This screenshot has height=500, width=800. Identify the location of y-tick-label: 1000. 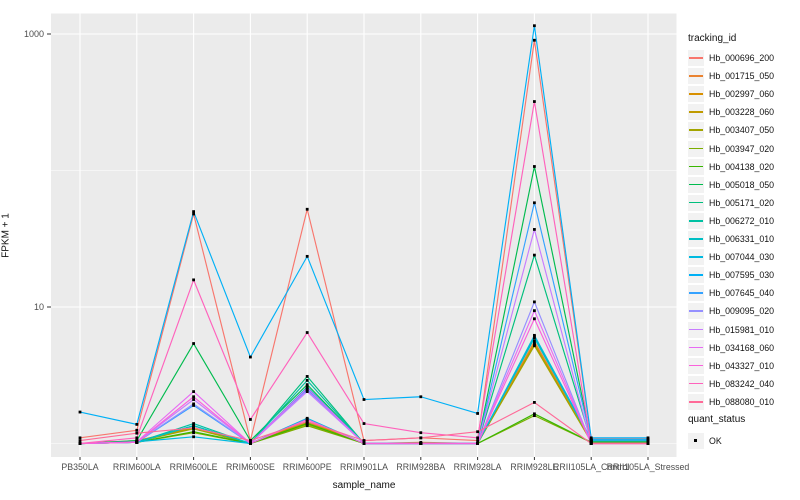
(33, 33).